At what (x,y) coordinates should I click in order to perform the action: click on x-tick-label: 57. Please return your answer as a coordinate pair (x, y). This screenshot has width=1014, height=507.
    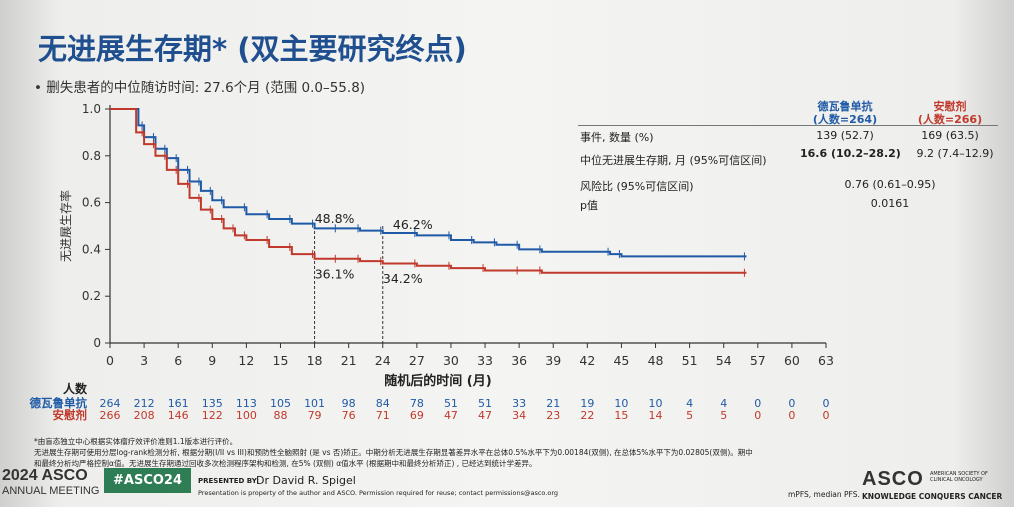
    Looking at the image, I should click on (758, 360).